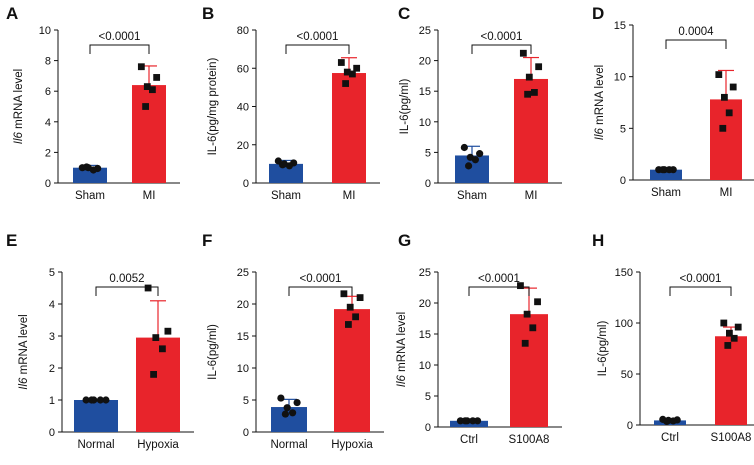 The image size is (754, 465). I want to click on p-value-label: 0.0004, so click(696, 32).